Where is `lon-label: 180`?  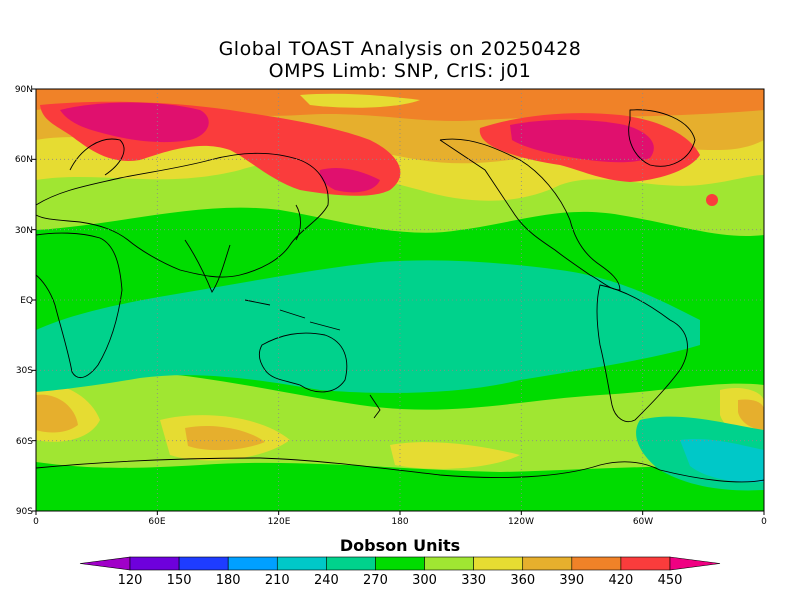
lon-label: 180 is located at coordinates (399, 522).